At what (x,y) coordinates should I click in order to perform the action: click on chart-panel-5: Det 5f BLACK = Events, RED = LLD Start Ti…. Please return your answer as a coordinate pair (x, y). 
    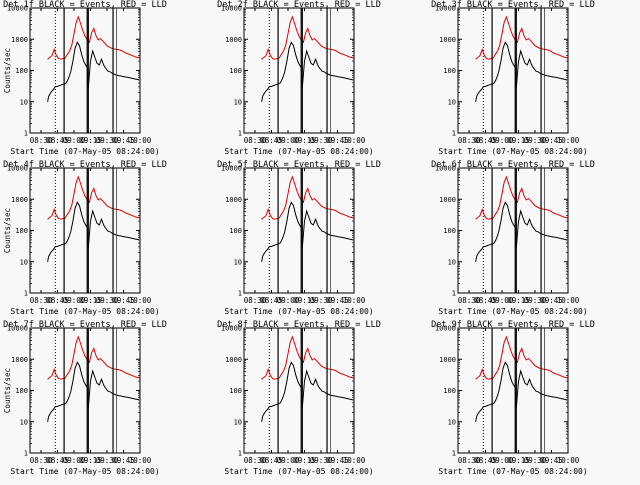
    Looking at the image, I should click on (299, 238).